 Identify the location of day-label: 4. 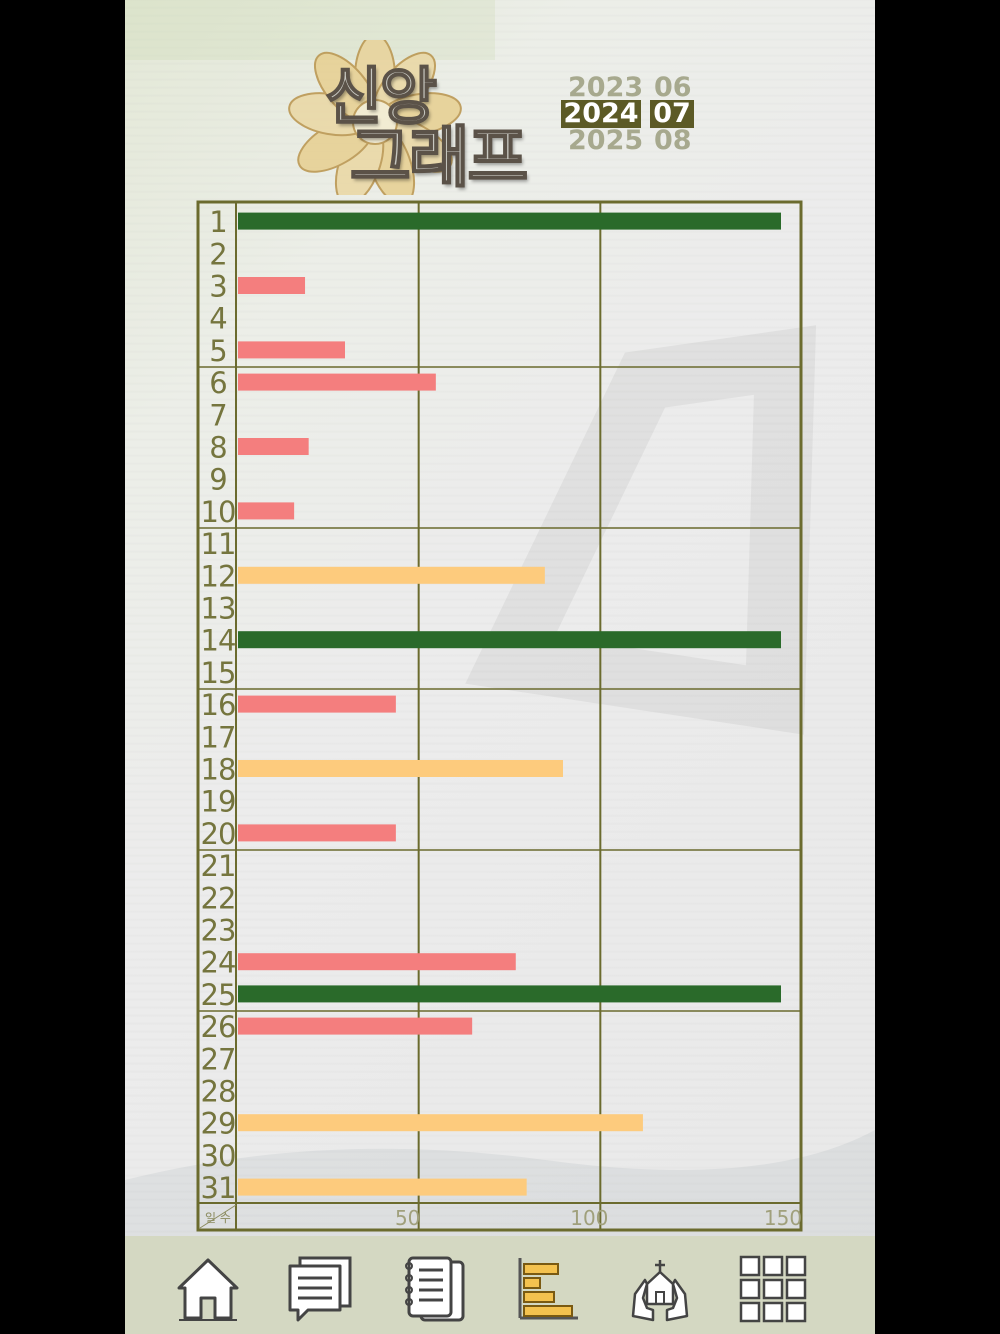
(217, 319).